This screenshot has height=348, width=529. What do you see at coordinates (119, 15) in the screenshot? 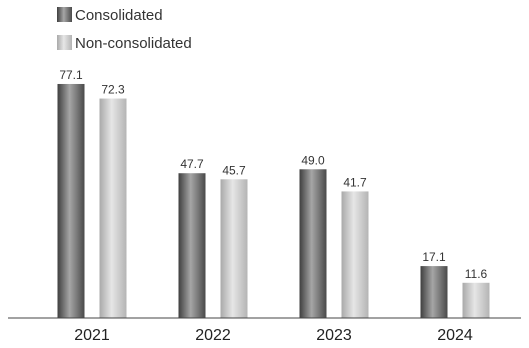
I see `legend-label-consolidated: Consolidated` at bounding box center [119, 15].